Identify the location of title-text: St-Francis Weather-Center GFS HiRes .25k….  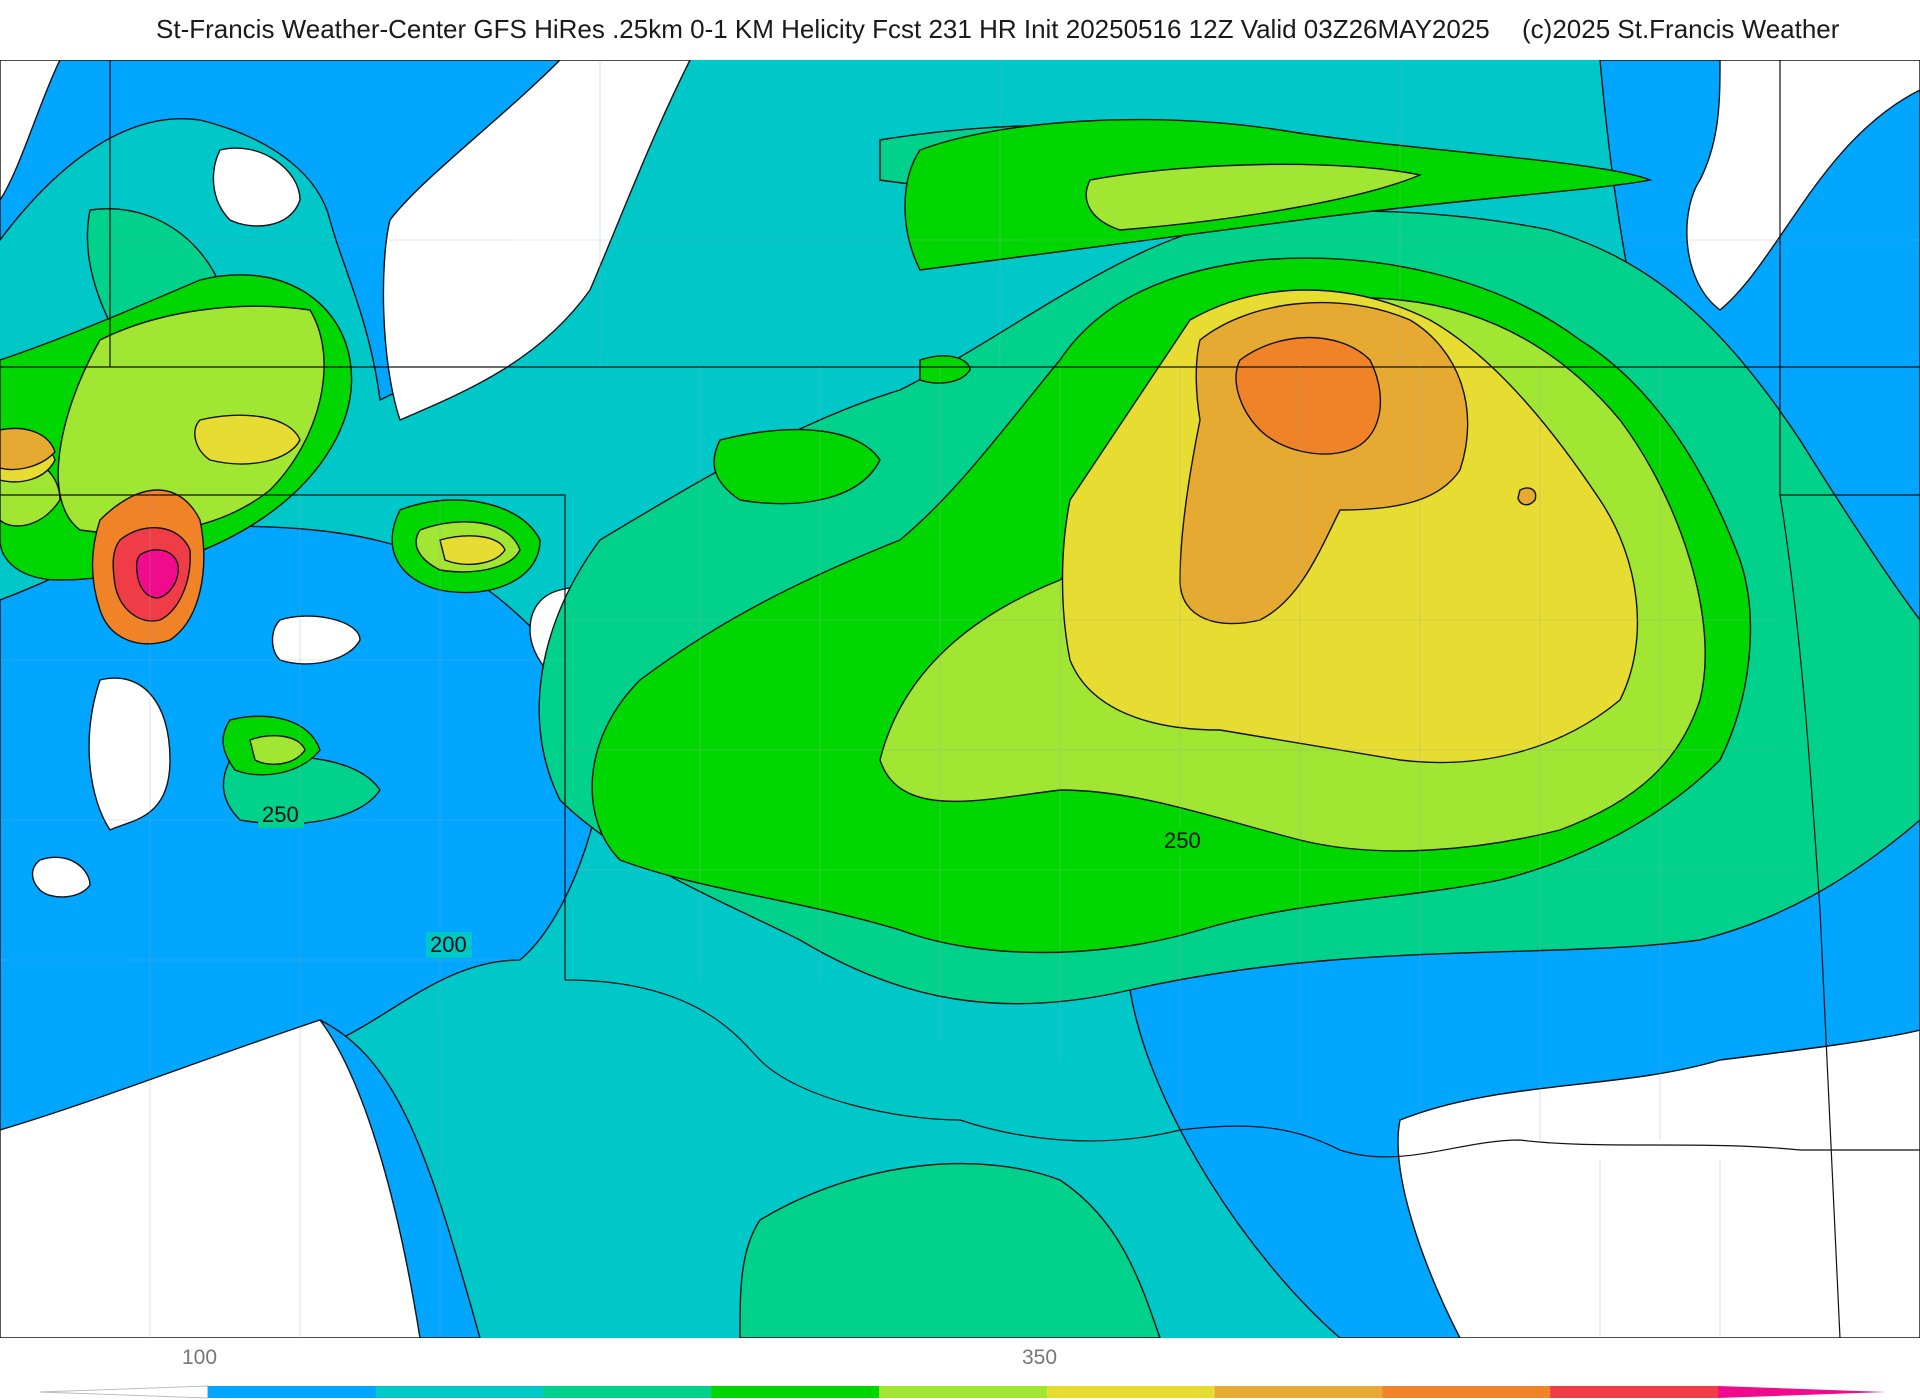
(823, 29).